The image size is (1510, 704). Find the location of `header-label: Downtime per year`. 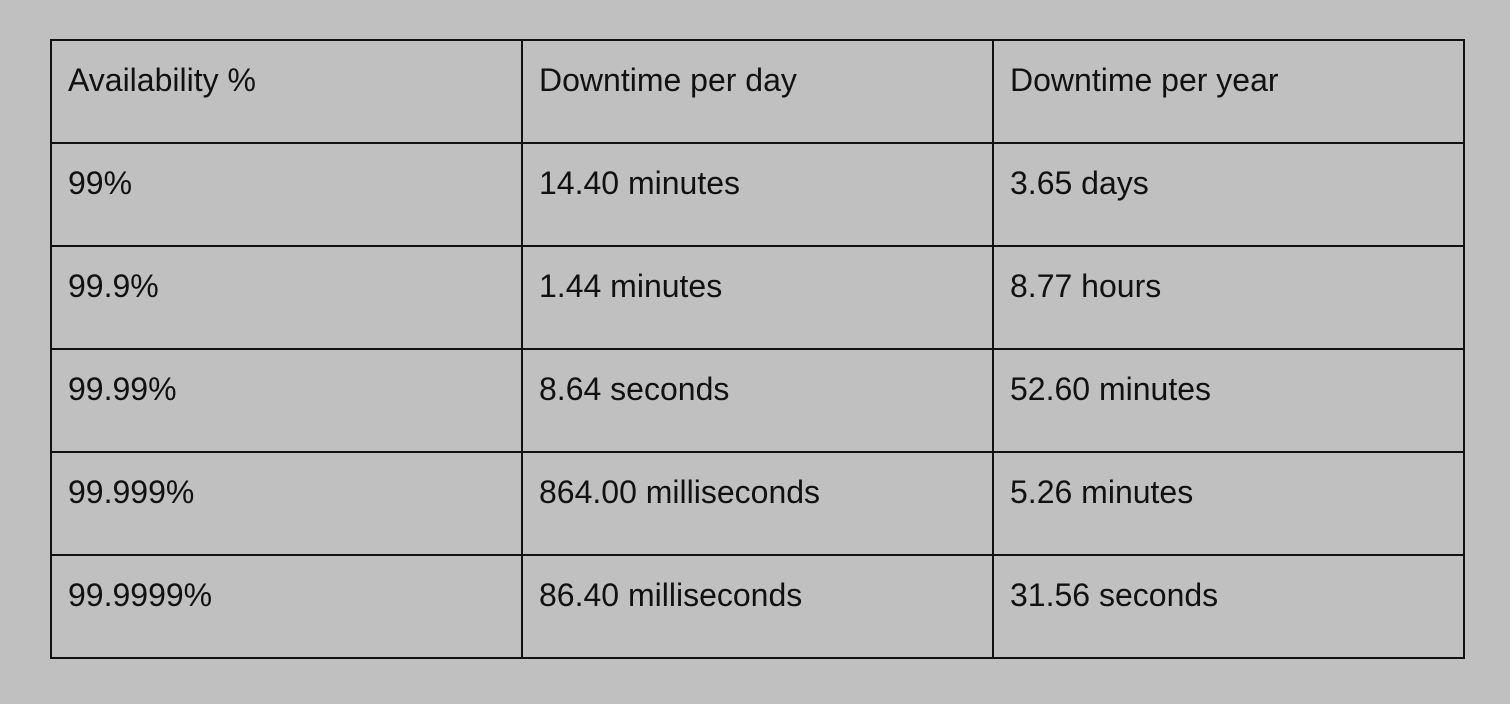

header-label: Downtime per year is located at coordinates (1144, 80).